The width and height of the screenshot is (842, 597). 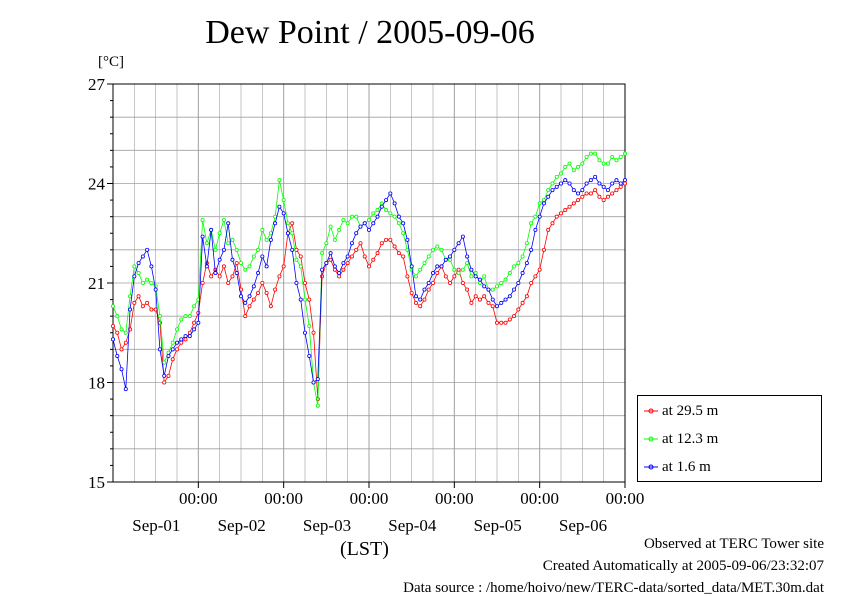 I want to click on legend-item-12-3m: at 12.3 m, so click(x=681, y=439).